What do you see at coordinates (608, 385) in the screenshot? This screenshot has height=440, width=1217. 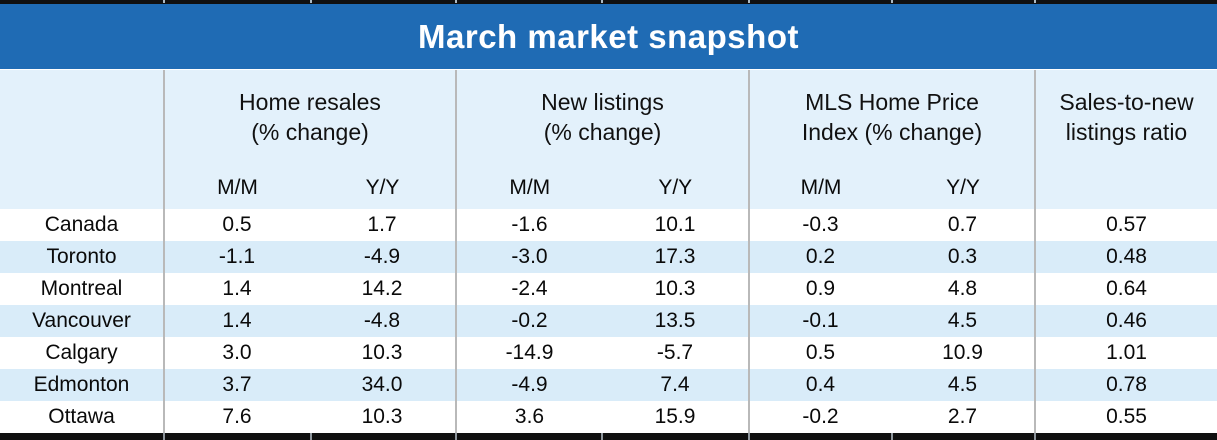 I see `table-row-edmonton: Edmonton 3.7 34.0 -4.9 7.4 0.4 4.5 0.78` at bounding box center [608, 385].